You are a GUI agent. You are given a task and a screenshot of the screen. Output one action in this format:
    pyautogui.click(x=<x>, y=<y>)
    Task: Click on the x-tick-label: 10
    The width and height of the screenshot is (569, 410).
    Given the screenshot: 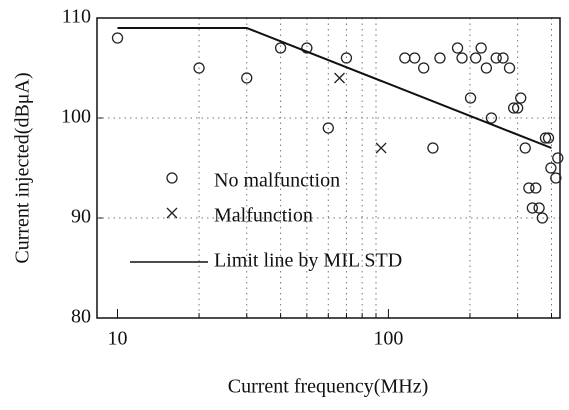 What is the action you would take?
    pyautogui.click(x=118, y=339)
    